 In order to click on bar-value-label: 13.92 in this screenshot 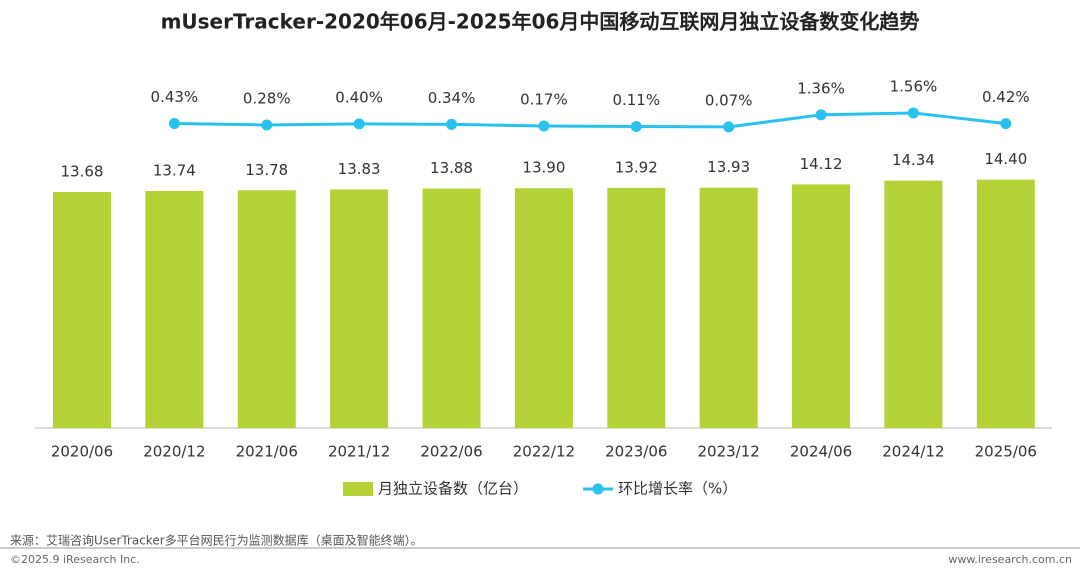, I will do `click(636, 167)`.